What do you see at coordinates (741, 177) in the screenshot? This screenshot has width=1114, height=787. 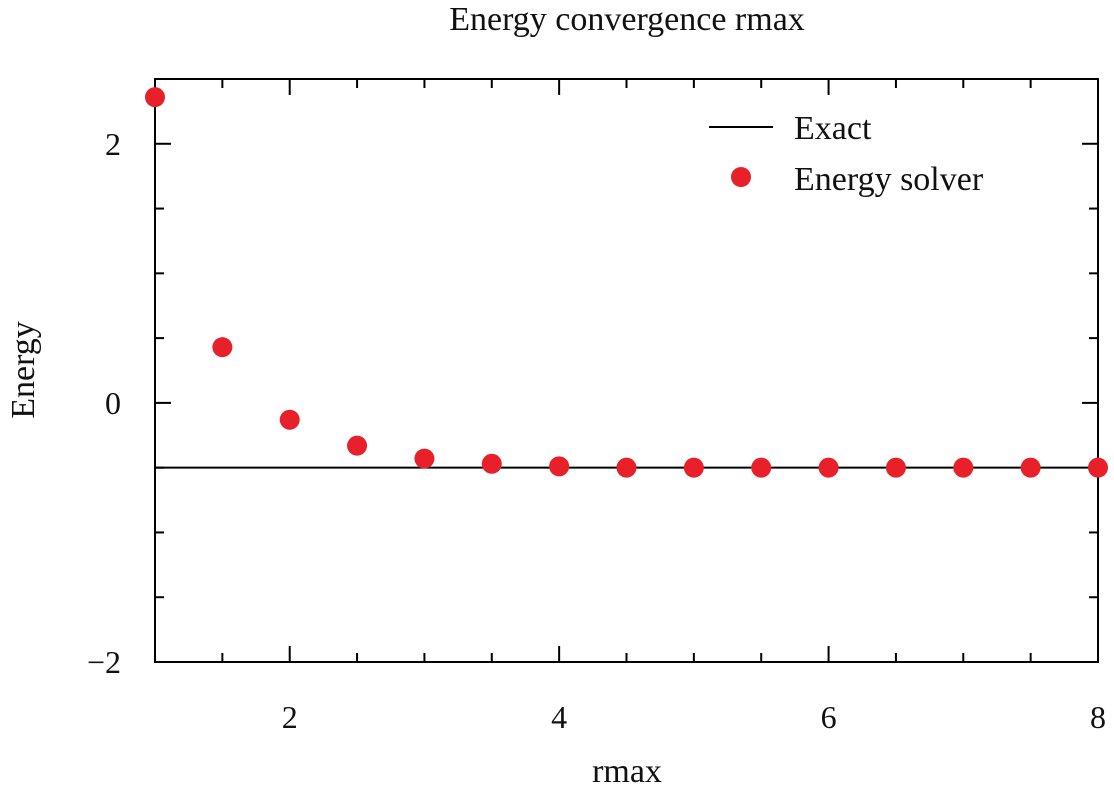 I see `legend-swatch-energy-solver` at bounding box center [741, 177].